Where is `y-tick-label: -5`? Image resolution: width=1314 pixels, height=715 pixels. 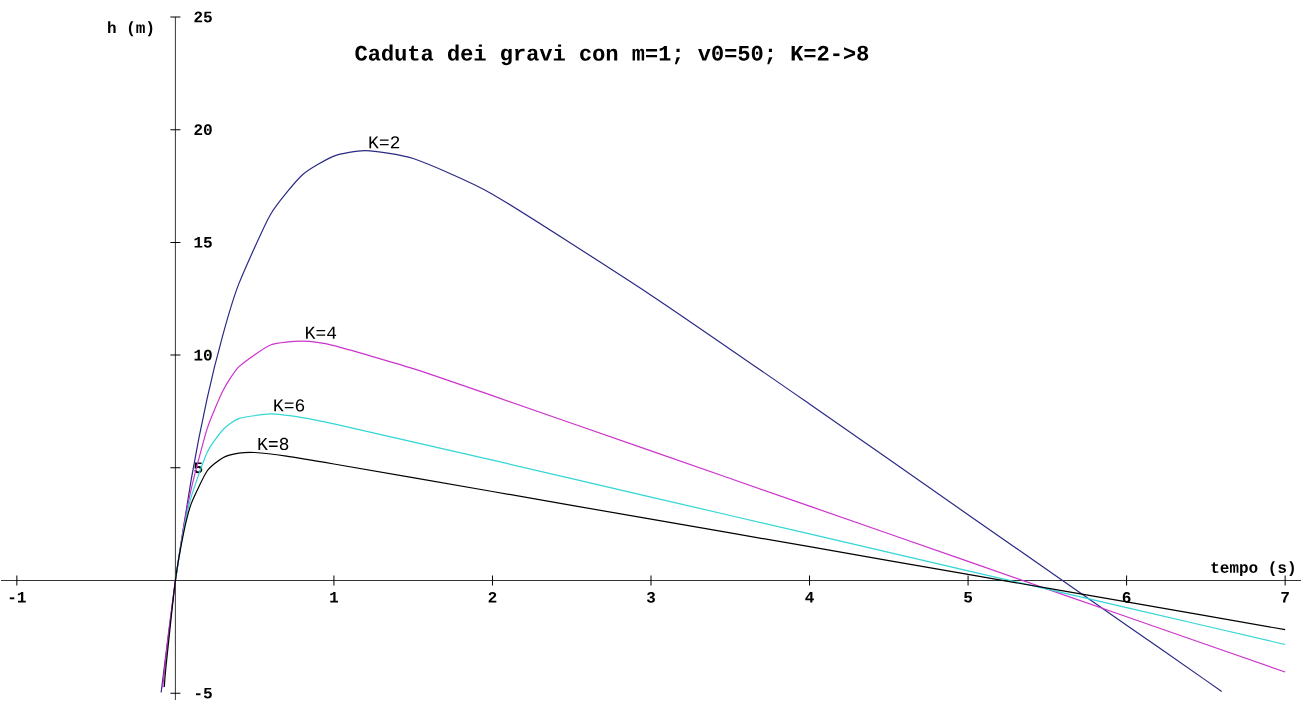 y-tick-label: -5 is located at coordinates (204, 693).